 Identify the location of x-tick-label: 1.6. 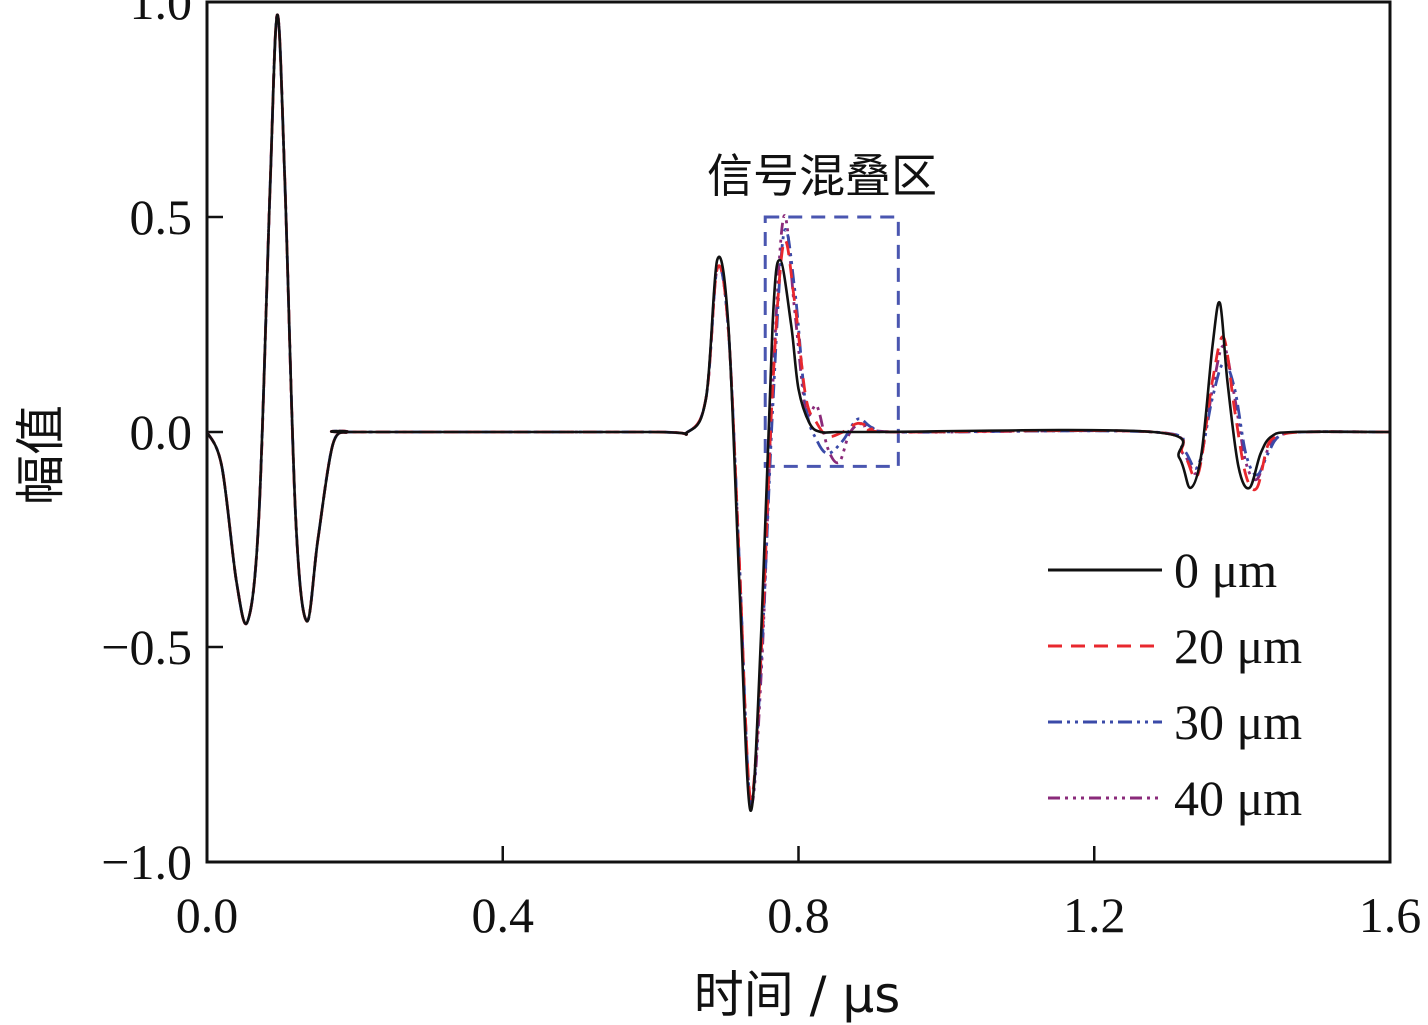
(1390, 915).